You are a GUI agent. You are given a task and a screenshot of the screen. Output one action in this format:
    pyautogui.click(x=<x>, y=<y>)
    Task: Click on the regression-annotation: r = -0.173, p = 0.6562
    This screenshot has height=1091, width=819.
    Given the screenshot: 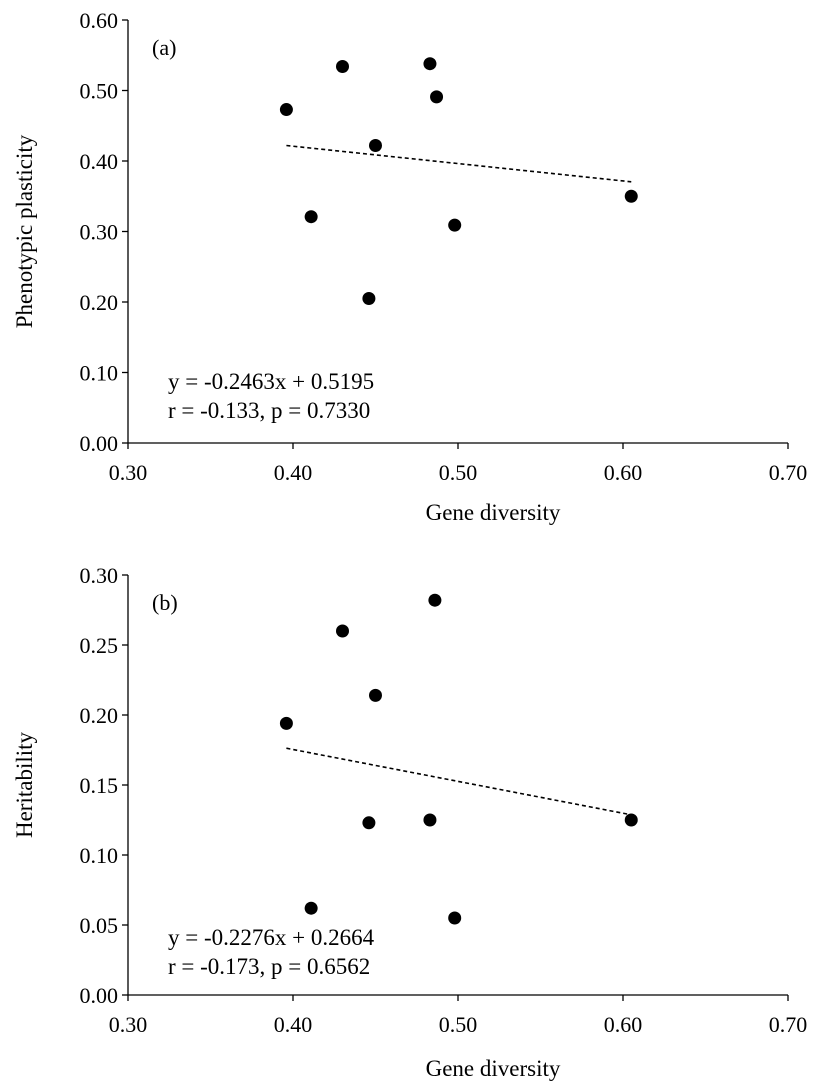 What is the action you would take?
    pyautogui.click(x=269, y=966)
    